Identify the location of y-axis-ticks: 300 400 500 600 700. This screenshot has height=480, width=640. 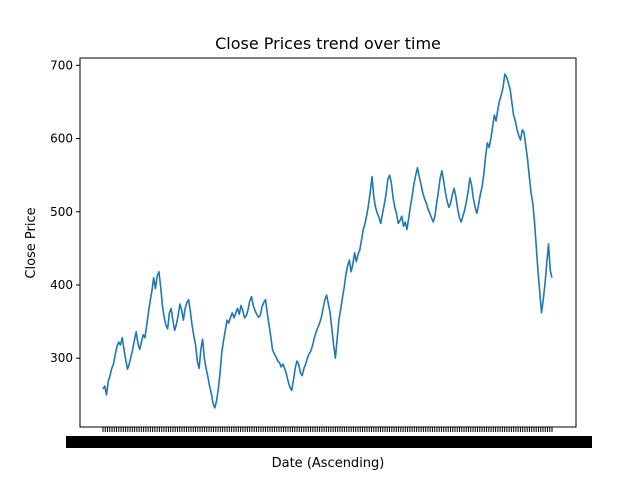
(65, 211).